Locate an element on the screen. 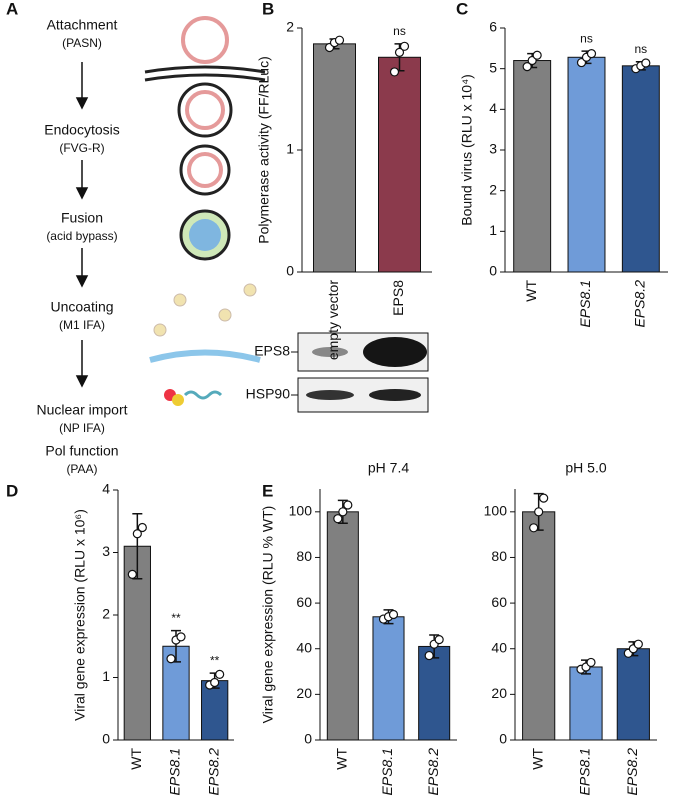  step-label: Uncoating is located at coordinates (81, 307).